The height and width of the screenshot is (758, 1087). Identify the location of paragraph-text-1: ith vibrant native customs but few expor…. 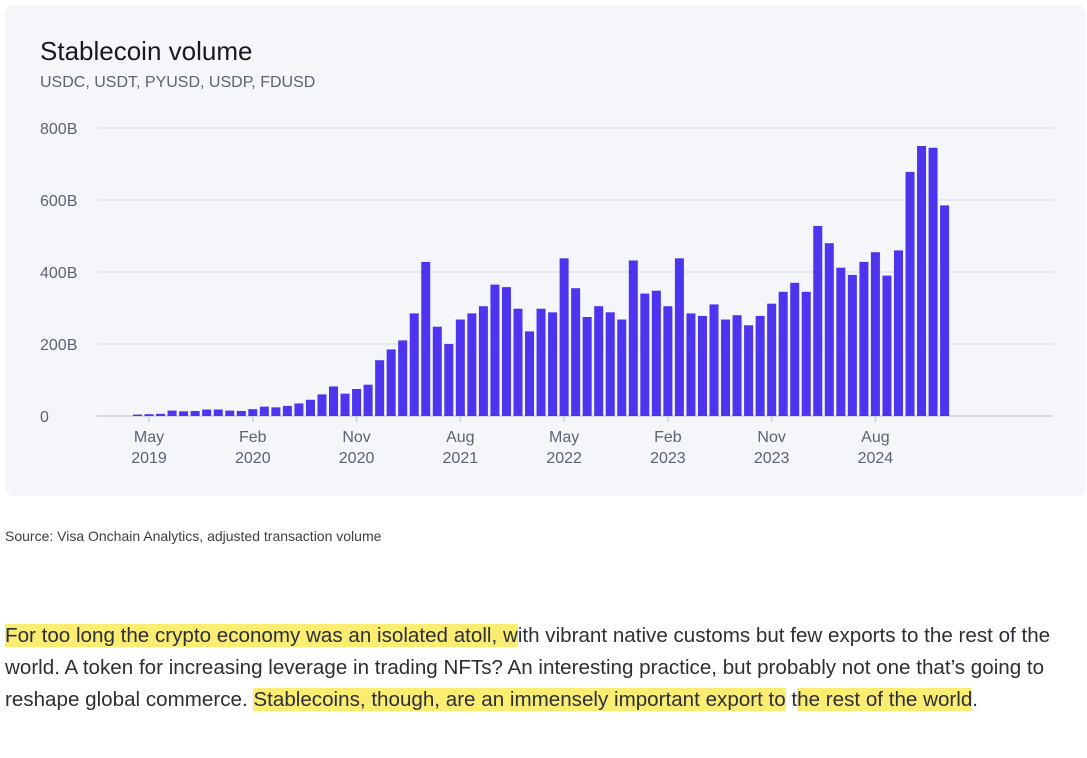
(528, 667).